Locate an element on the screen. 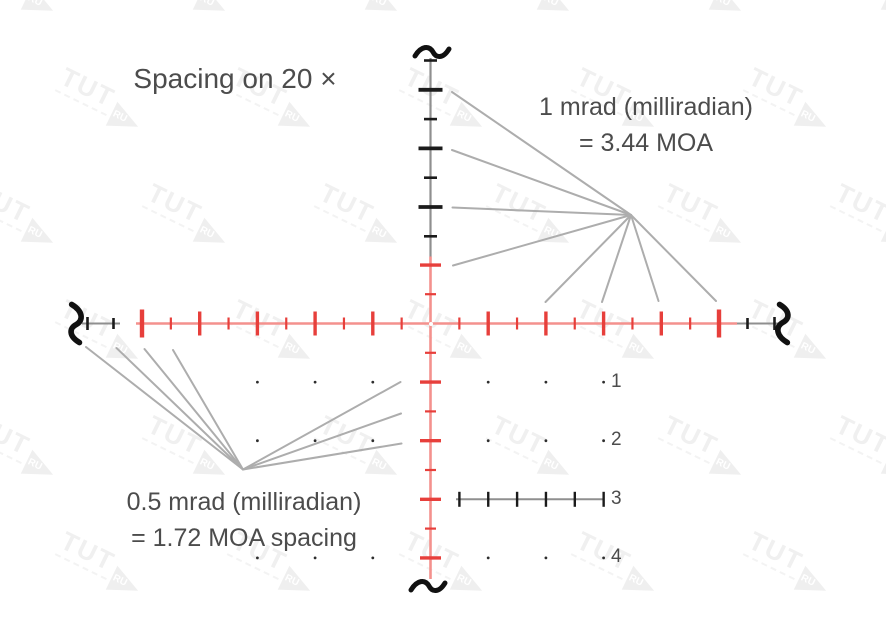  vertical-axis is located at coordinates (430, 318).